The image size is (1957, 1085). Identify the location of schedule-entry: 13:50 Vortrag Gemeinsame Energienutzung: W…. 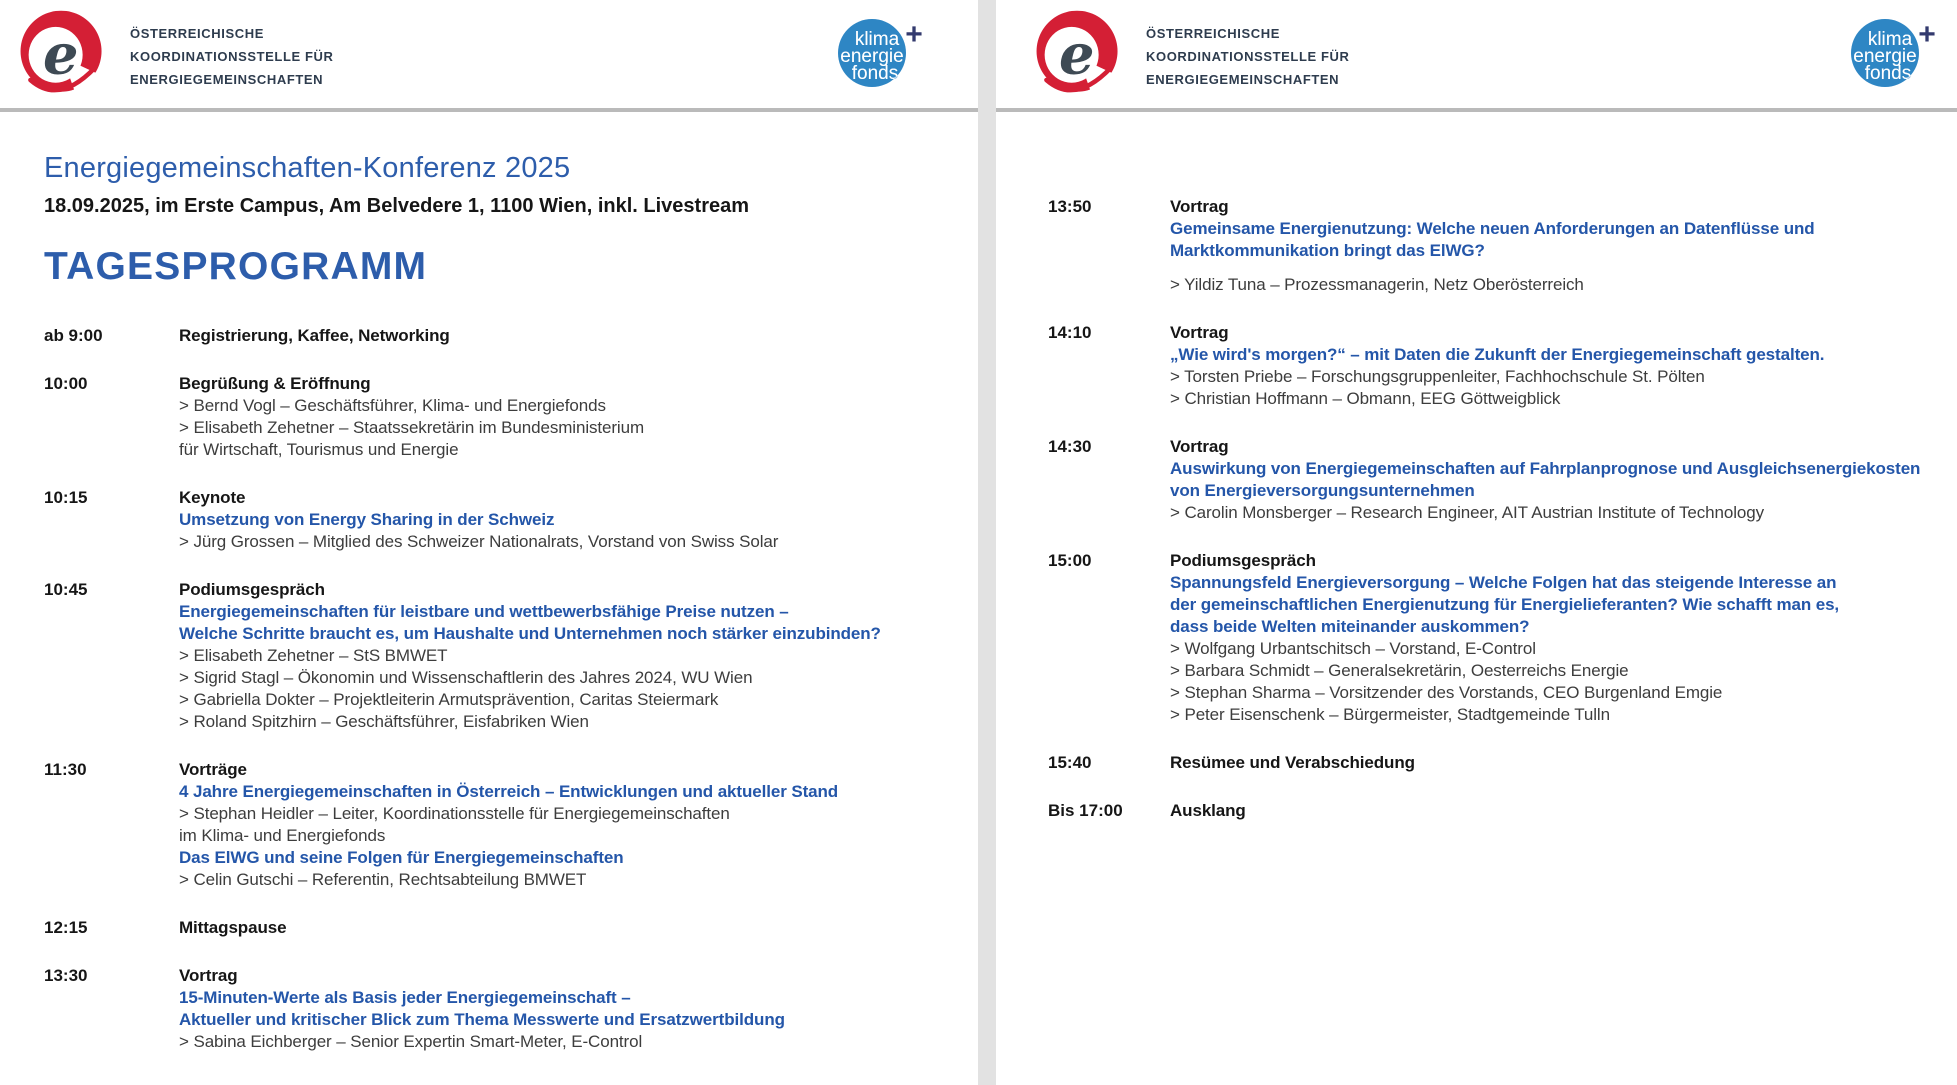
(1495, 246).